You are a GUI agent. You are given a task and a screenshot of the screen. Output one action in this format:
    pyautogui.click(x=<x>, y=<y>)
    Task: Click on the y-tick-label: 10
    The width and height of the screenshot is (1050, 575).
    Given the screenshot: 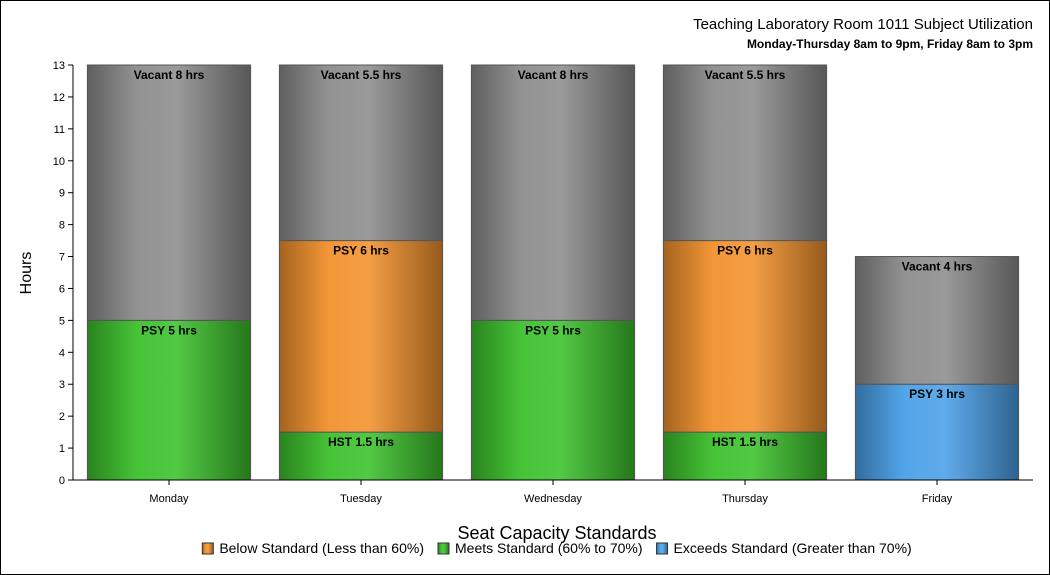 What is the action you would take?
    pyautogui.click(x=59, y=162)
    